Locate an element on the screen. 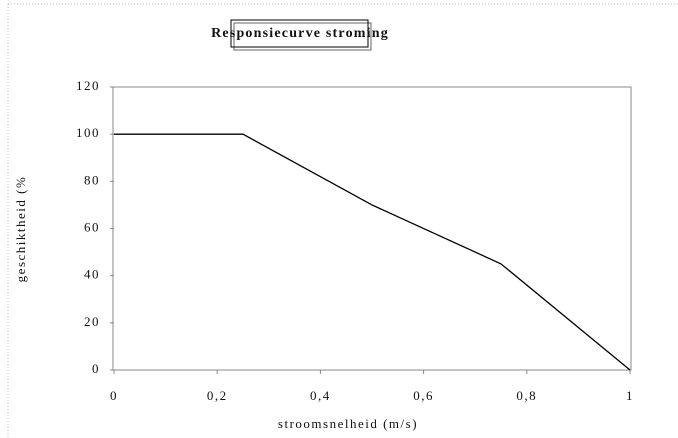  x-axis-label: stroomsnelheid (m/s) is located at coordinates (348, 423).